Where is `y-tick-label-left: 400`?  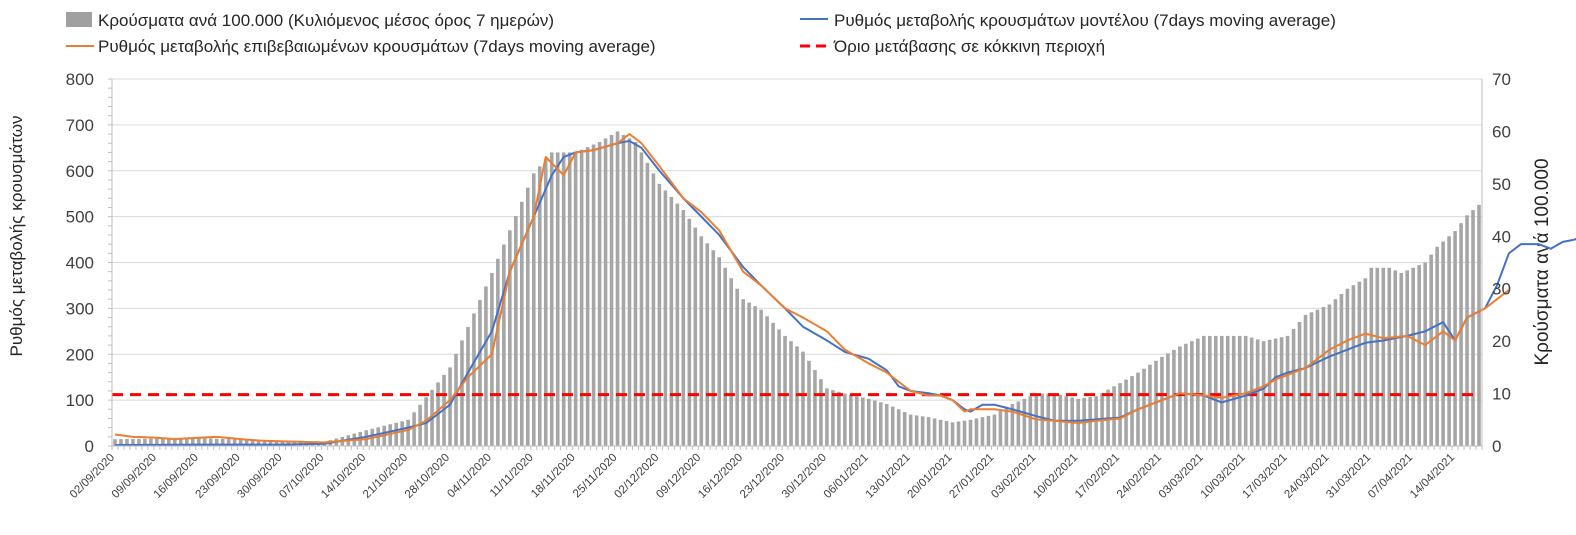 y-tick-label-left: 400 is located at coordinates (80, 263).